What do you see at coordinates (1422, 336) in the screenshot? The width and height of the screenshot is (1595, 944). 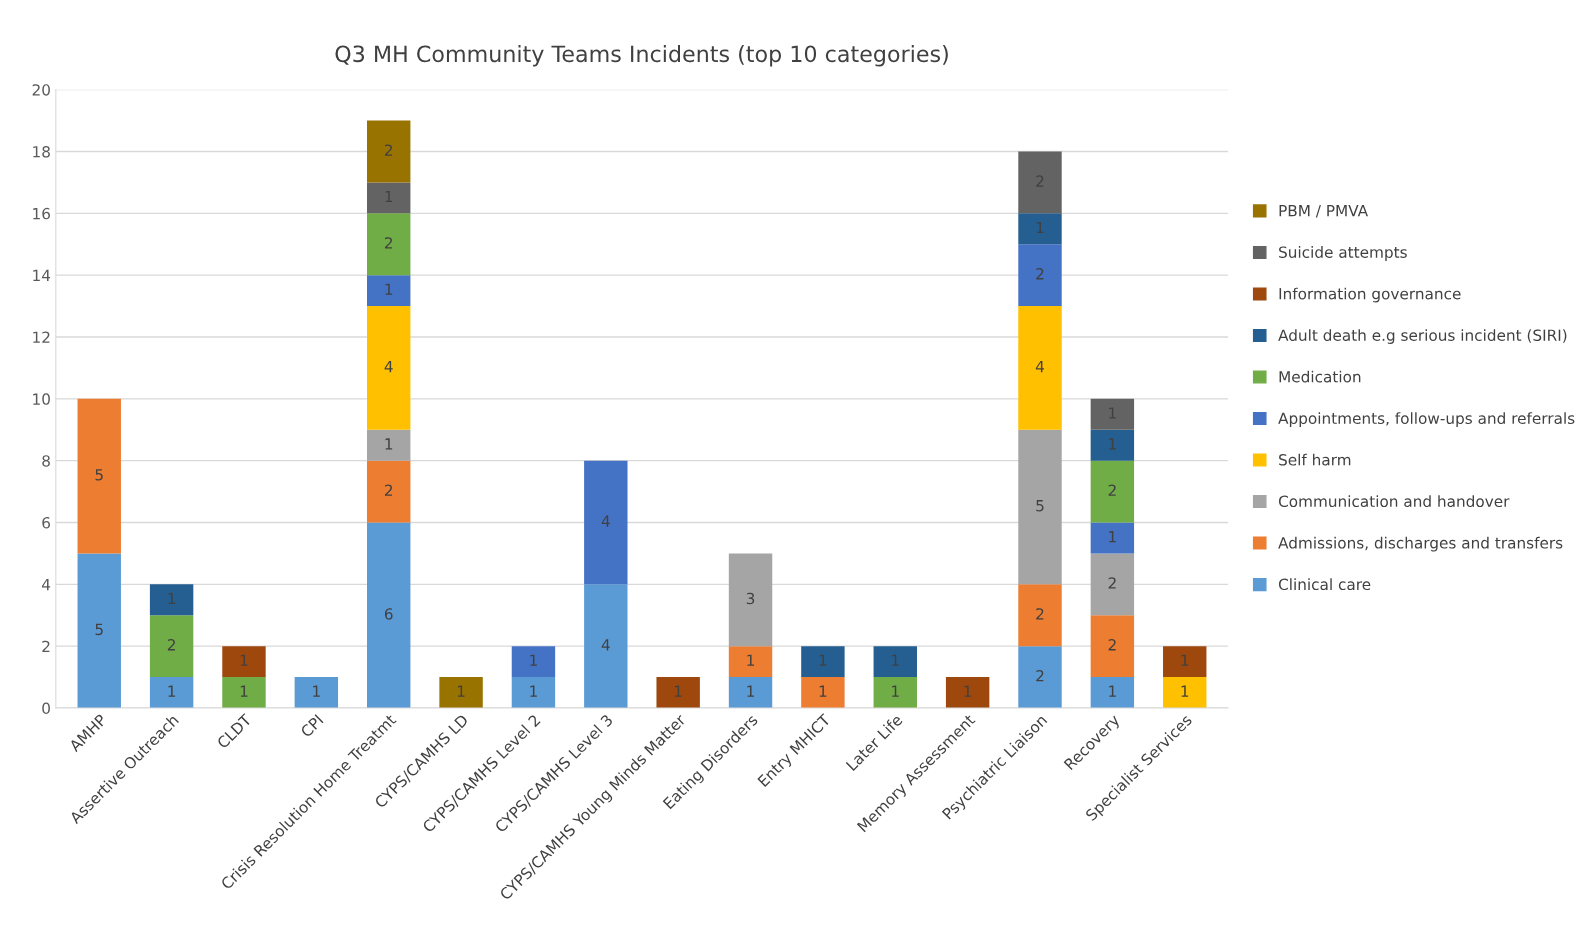 I see `legend-label: Adult death e.g serious incident (SIRI)` at bounding box center [1422, 336].